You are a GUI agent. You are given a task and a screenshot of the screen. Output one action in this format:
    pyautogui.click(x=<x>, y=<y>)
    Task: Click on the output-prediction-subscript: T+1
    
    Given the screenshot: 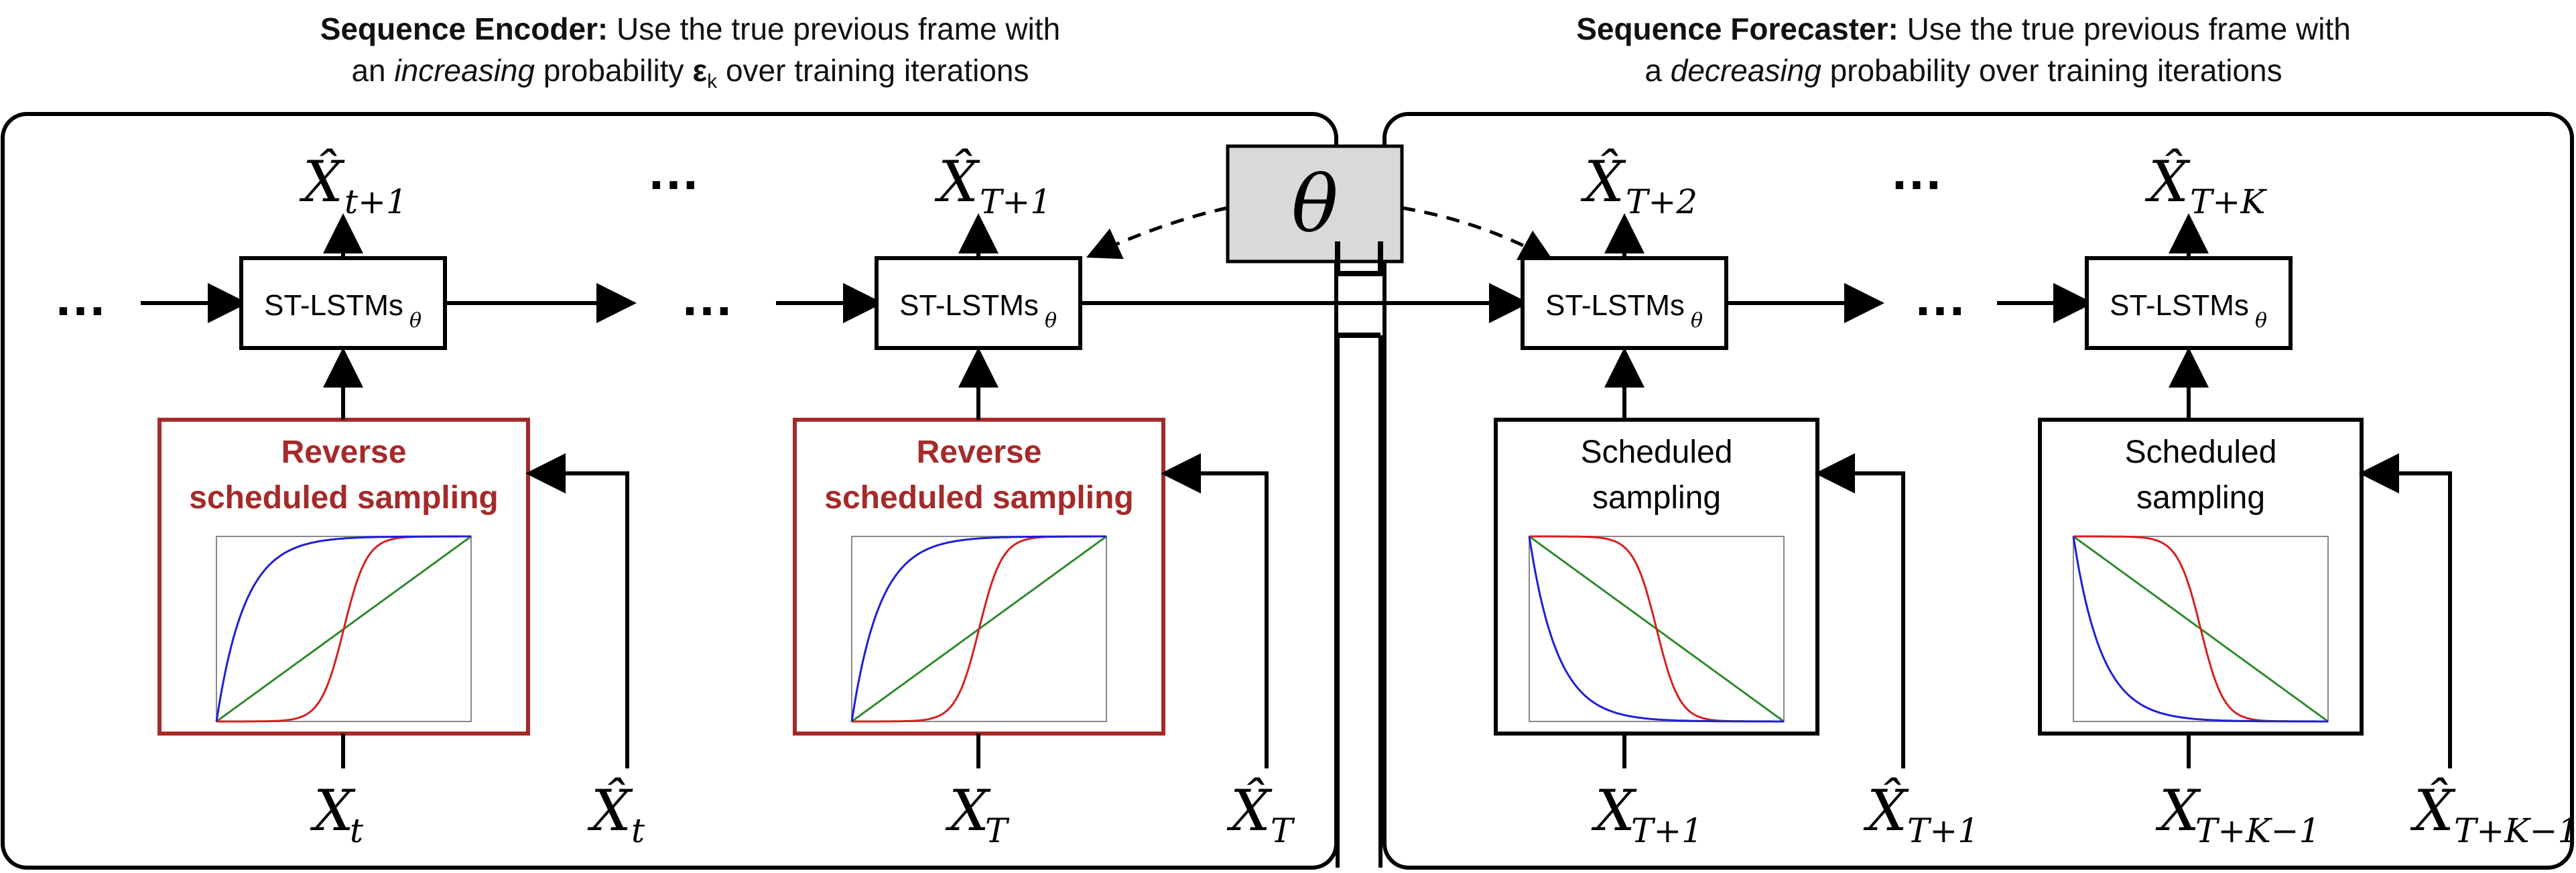 What is the action you would take?
    pyautogui.click(x=1015, y=201)
    